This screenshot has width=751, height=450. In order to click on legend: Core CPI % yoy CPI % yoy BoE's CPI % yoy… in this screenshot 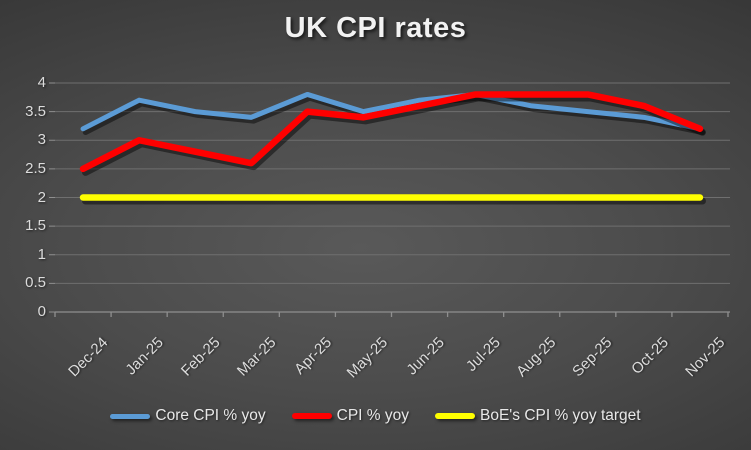, I will do `click(375, 416)`.